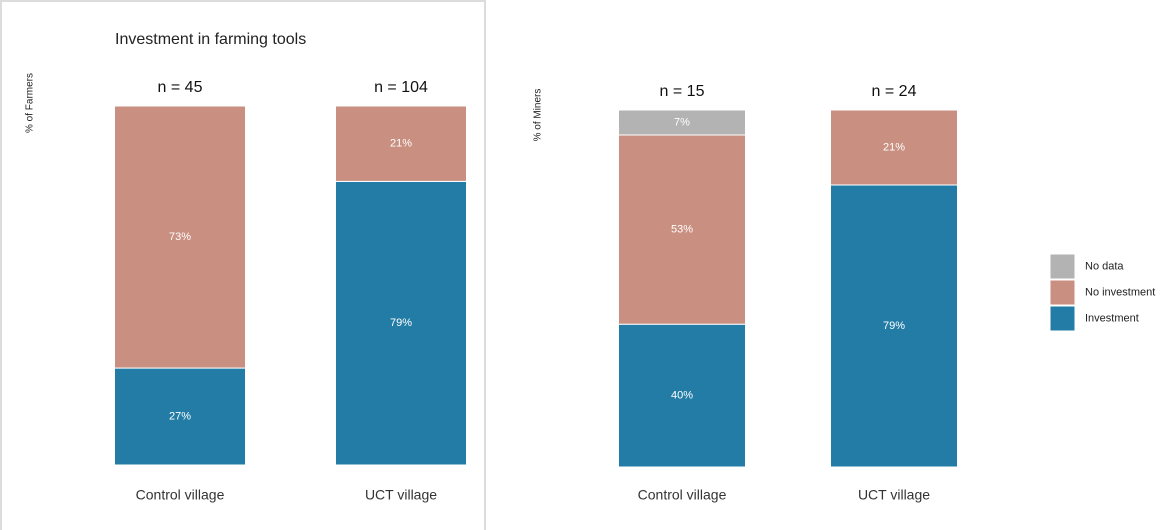 Image resolution: width=1162 pixels, height=530 pixels. Describe the element at coordinates (1104, 266) in the screenshot. I see `legend-label: No data` at that location.